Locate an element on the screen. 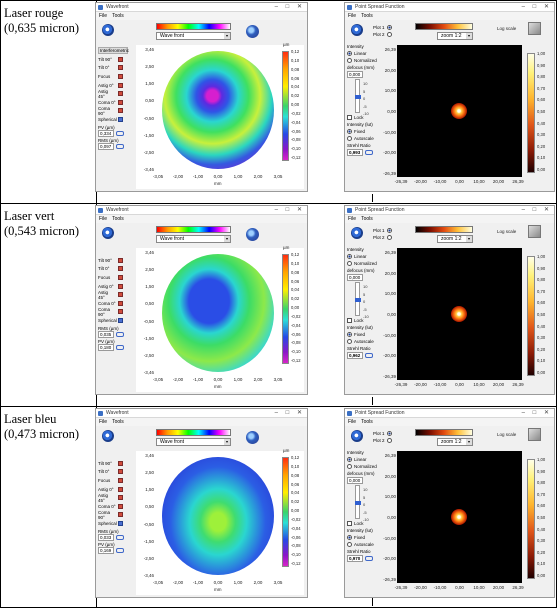 The height and width of the screenshot is (610, 560). slider-handle is located at coordinates (358, 97).